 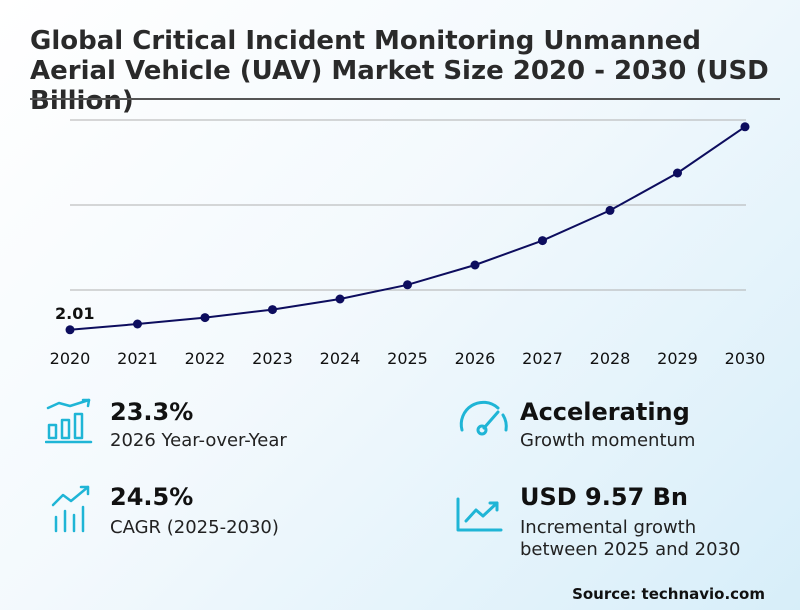 I want to click on kpi-momentum-label: Growth momentum, so click(x=608, y=440).